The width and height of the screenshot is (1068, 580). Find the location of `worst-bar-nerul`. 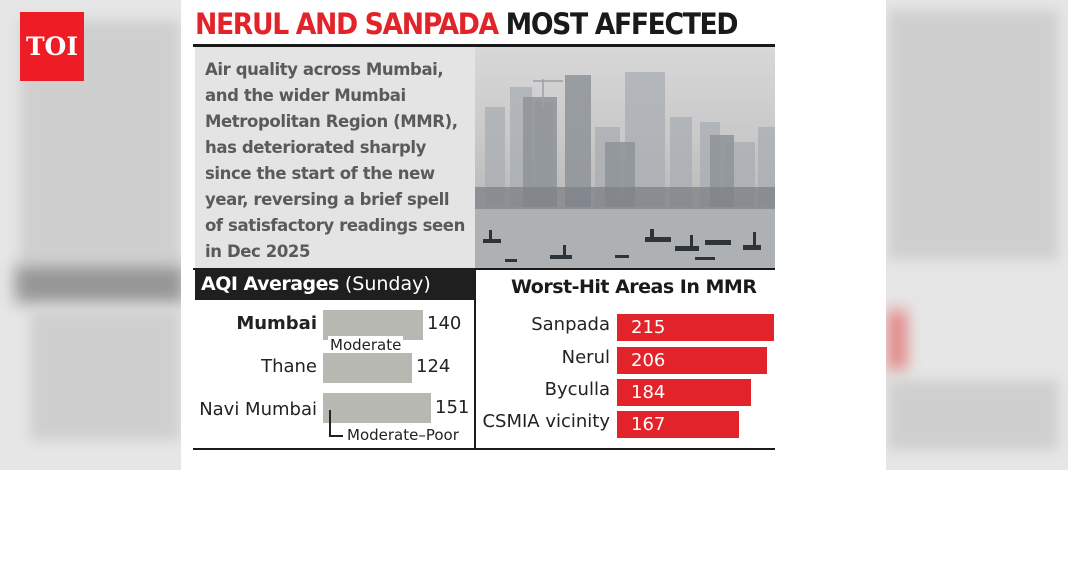

worst-bar-nerul is located at coordinates (692, 360).